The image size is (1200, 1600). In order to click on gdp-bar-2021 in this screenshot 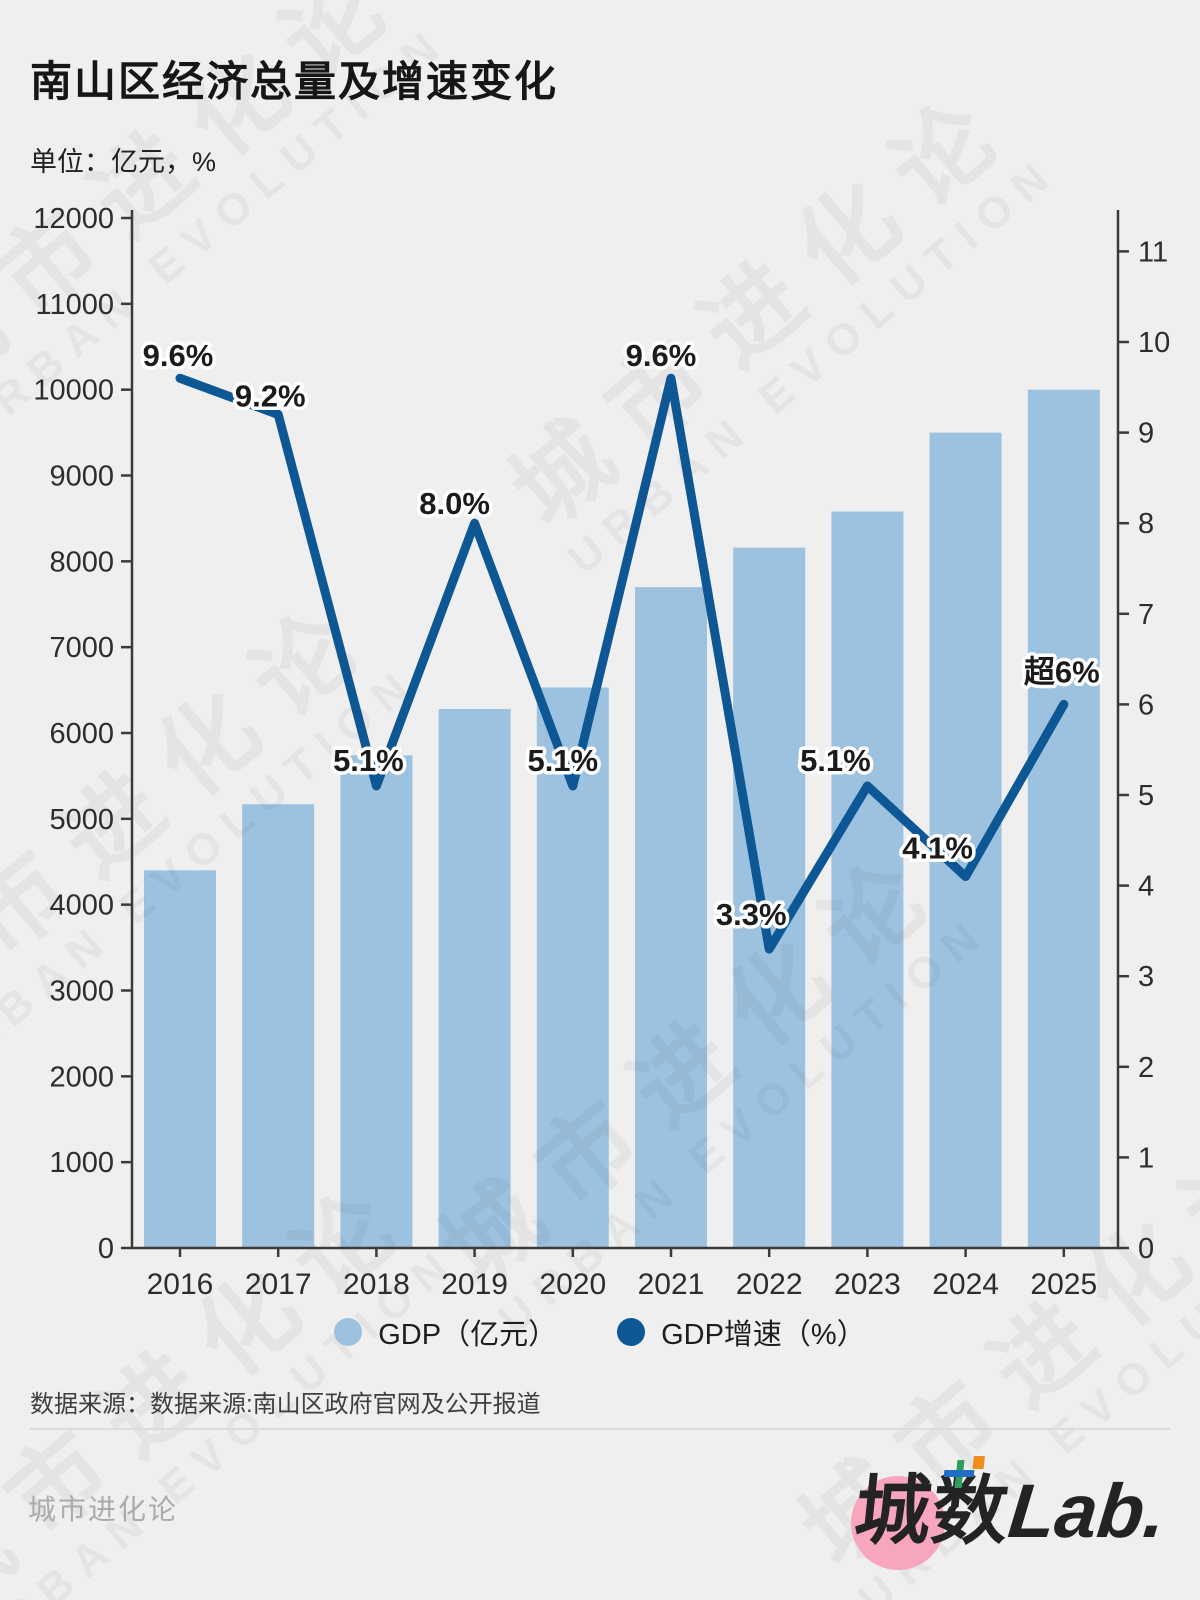, I will do `click(671, 917)`.